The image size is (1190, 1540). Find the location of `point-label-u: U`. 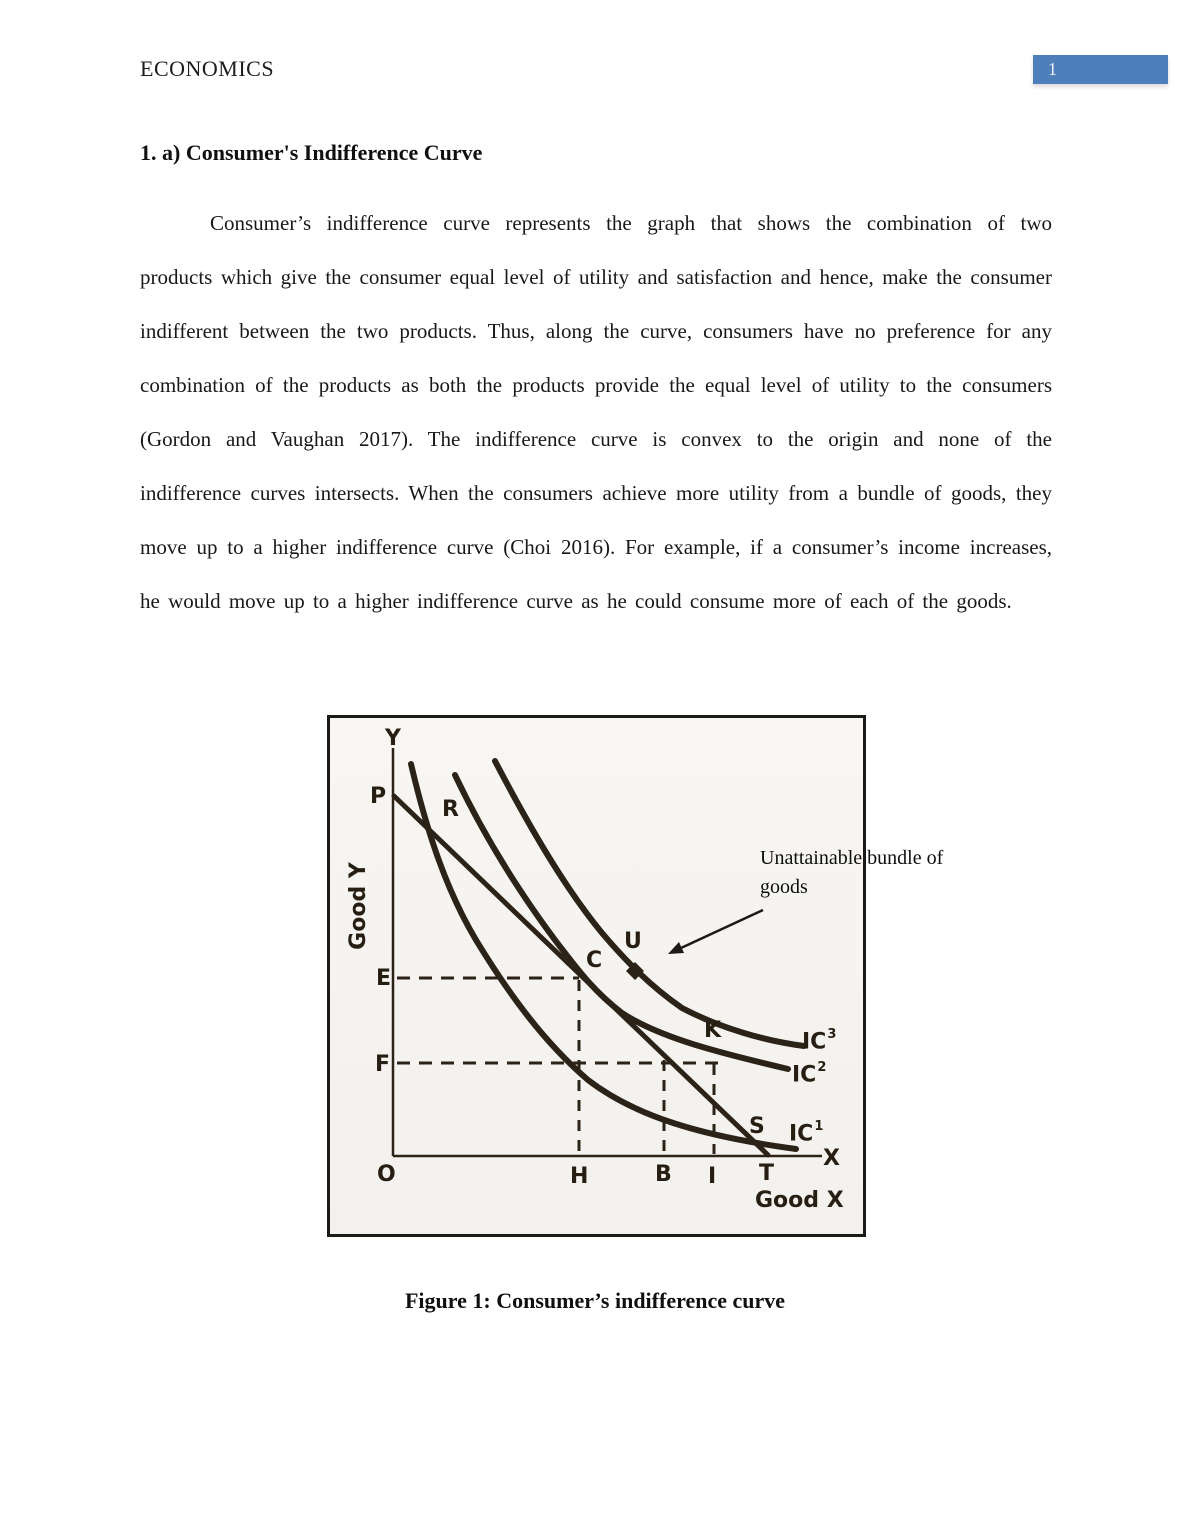

point-label-u: U is located at coordinates (633, 941).